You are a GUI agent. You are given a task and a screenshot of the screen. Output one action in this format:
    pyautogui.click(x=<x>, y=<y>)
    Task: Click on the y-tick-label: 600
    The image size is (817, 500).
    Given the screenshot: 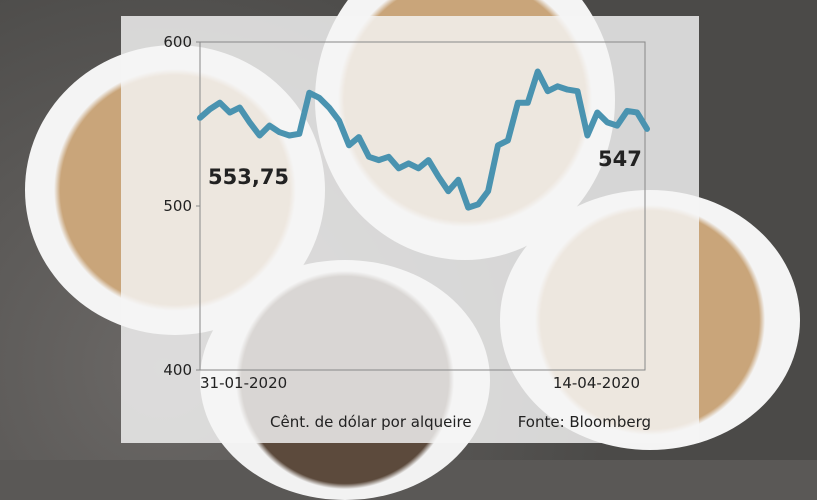 What is the action you would take?
    pyautogui.click(x=177, y=42)
    